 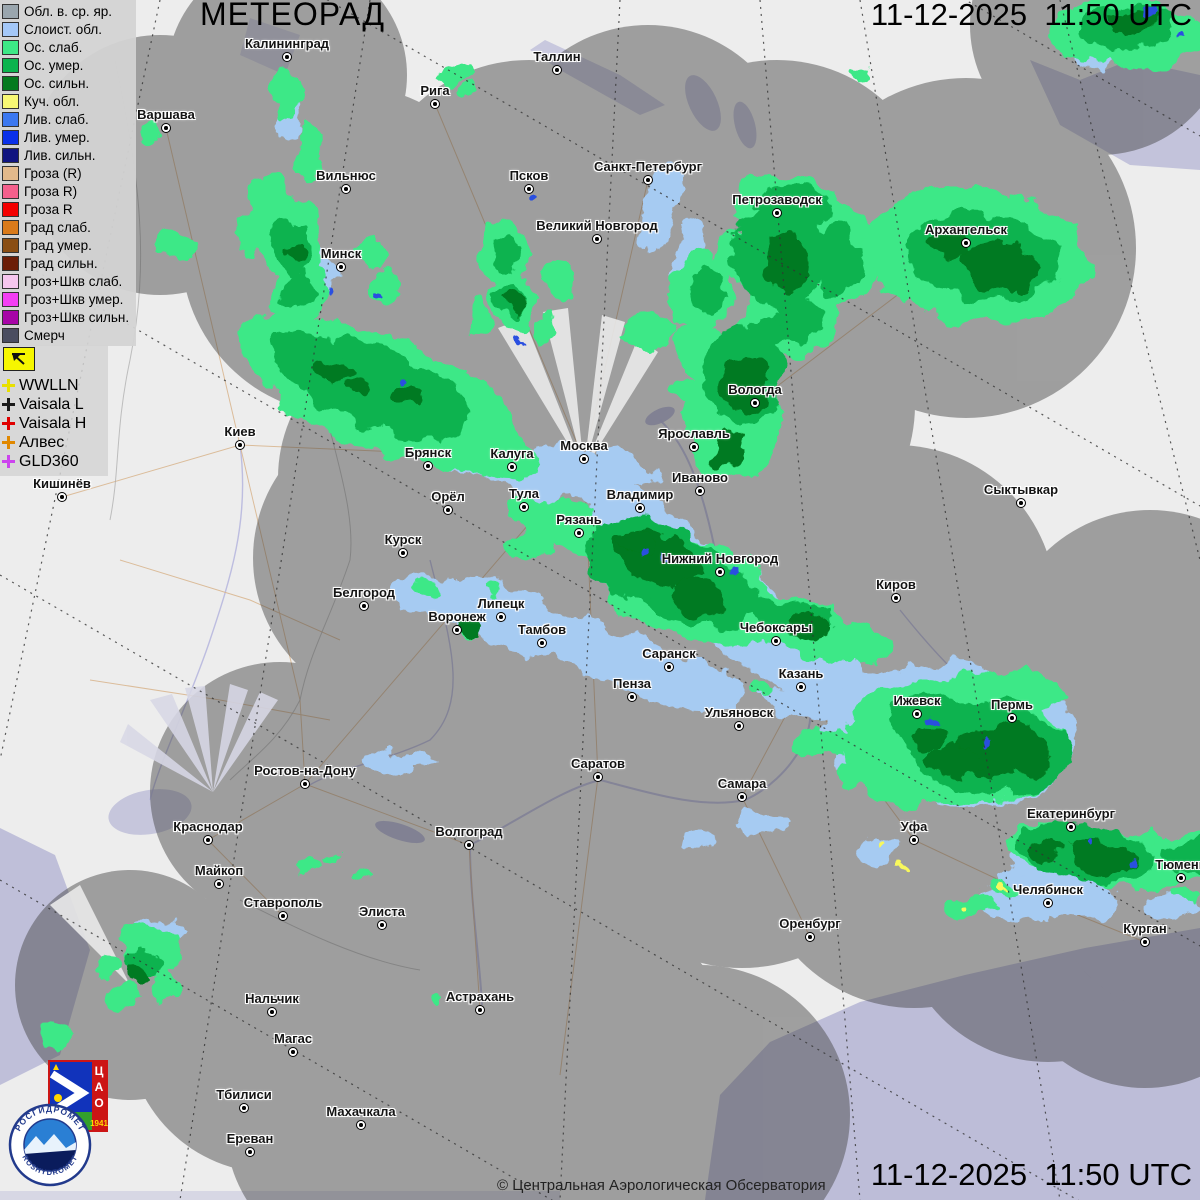 What do you see at coordinates (56, 119) in the screenshot?
I see `legend-label: Лив. слаб.` at bounding box center [56, 119].